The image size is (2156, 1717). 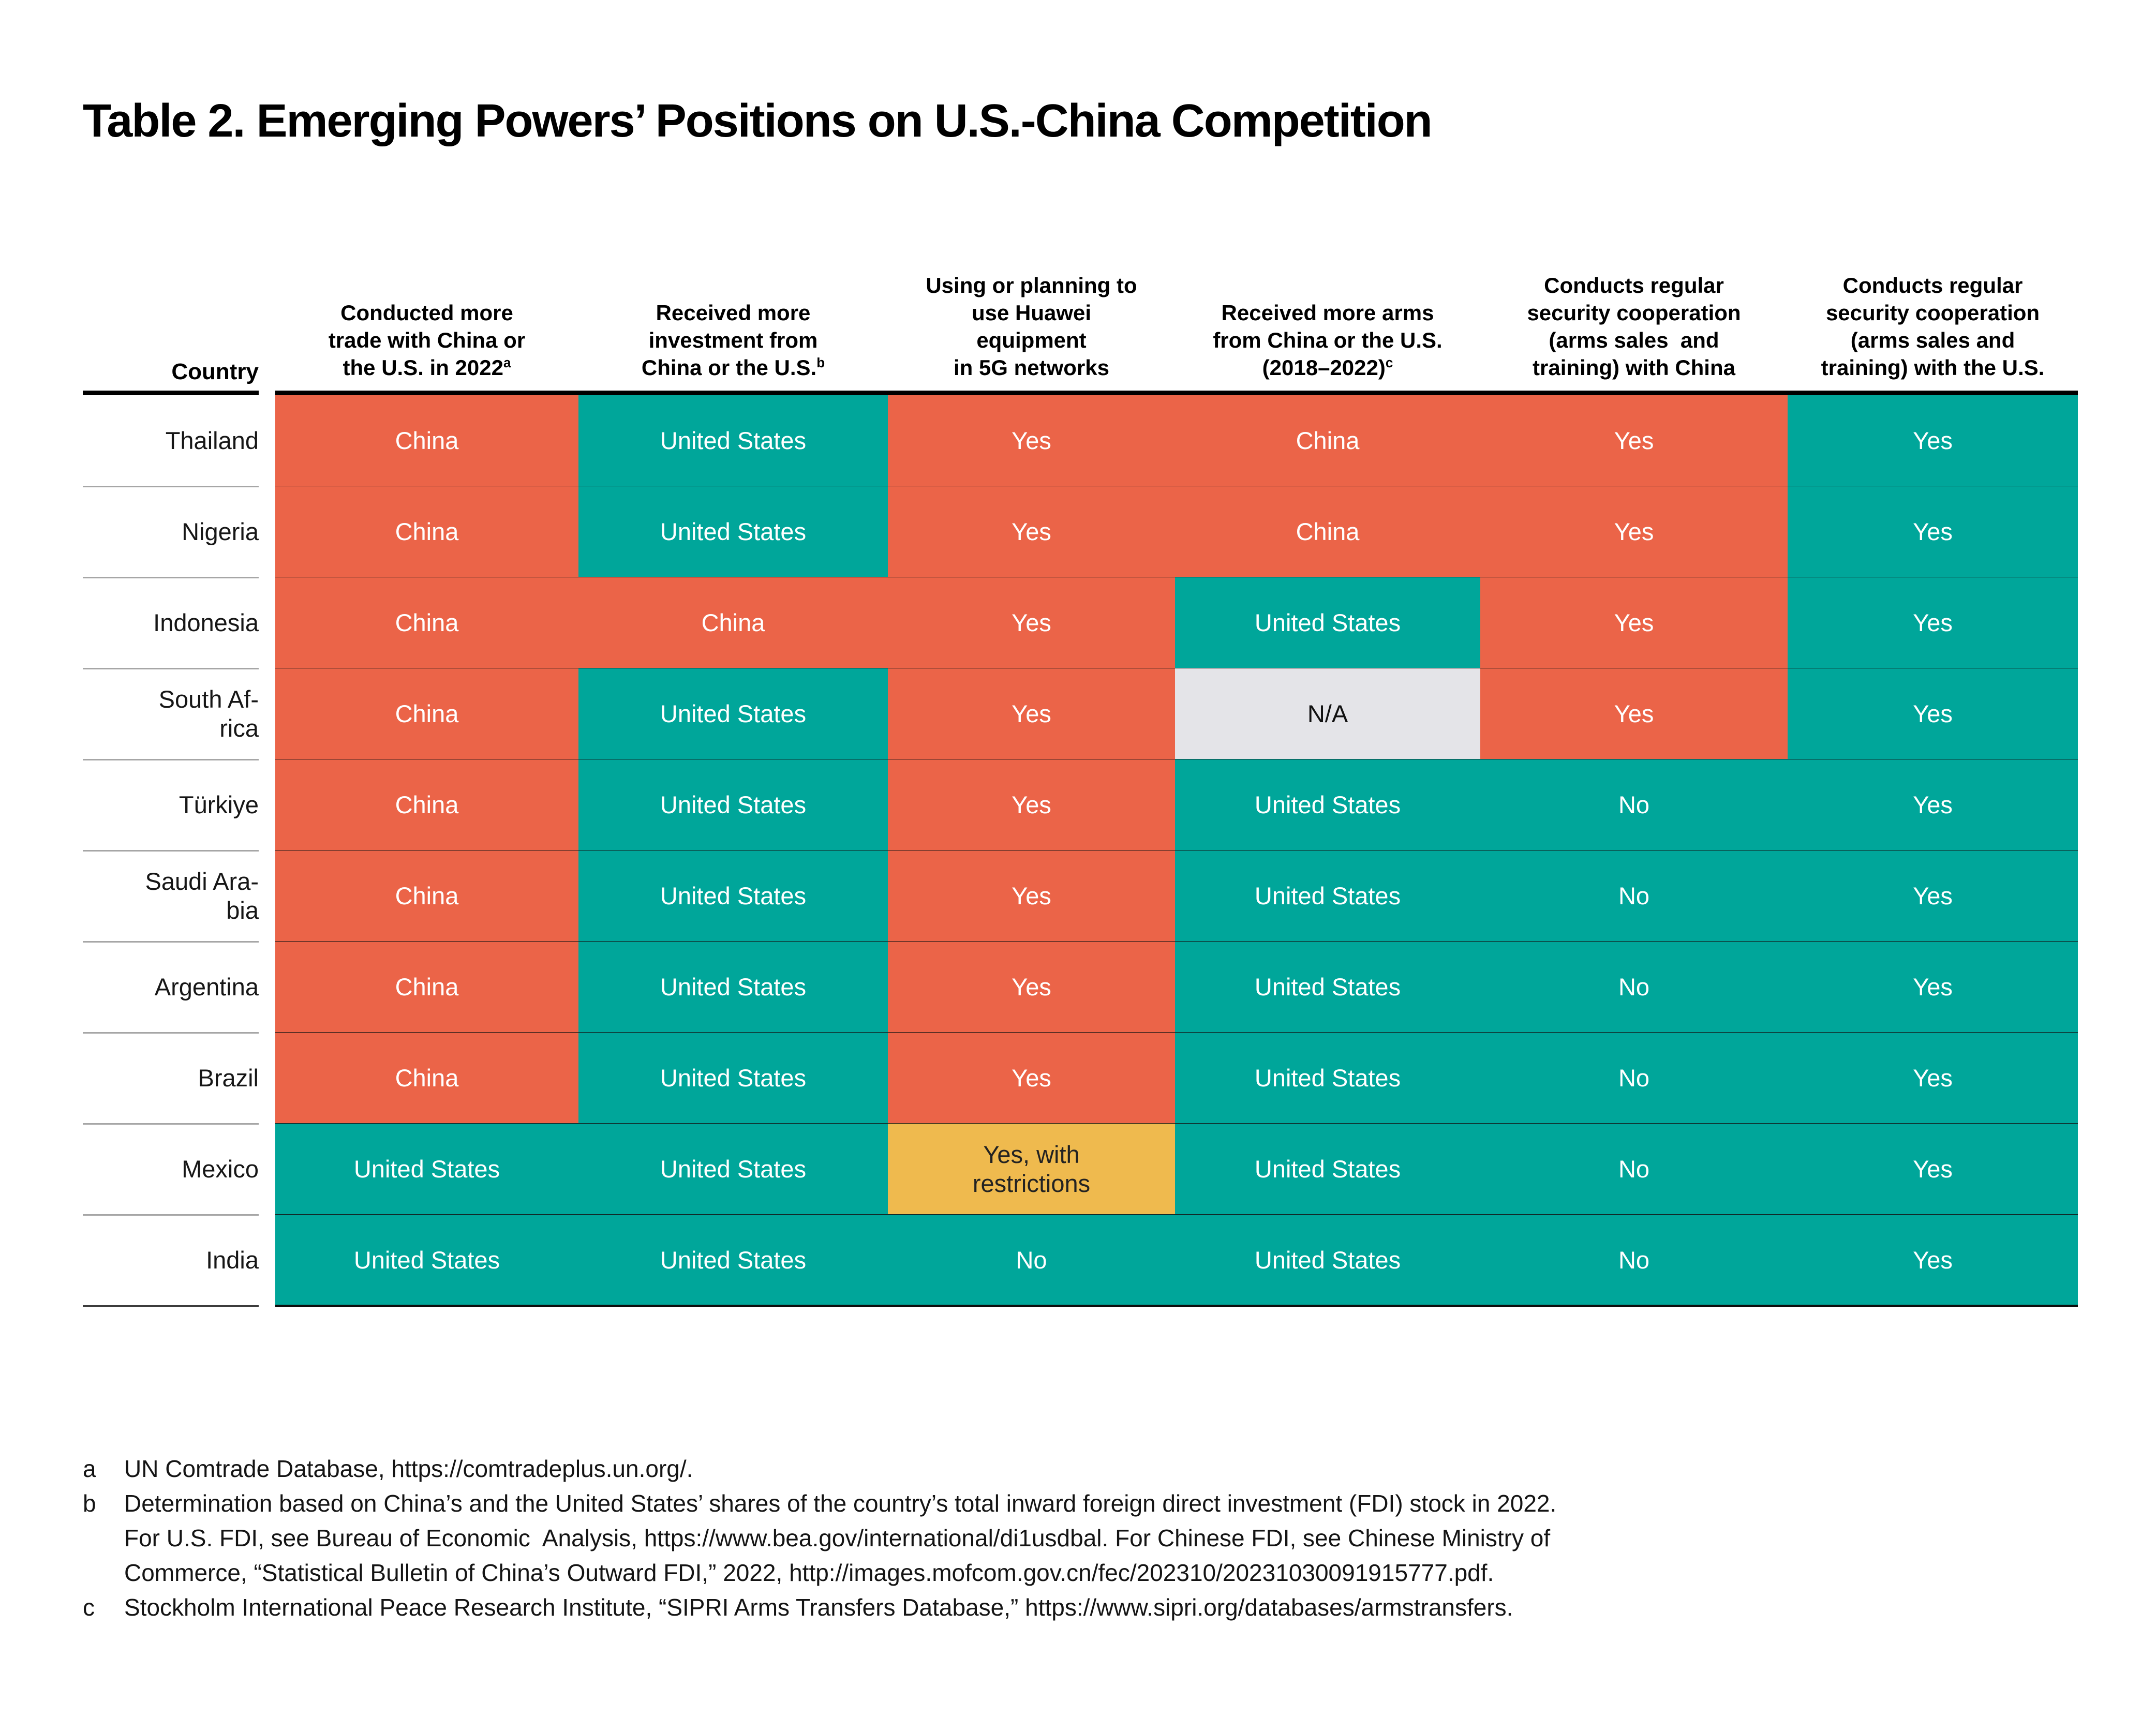 I want to click on country-name: South Af-rica, so click(x=179, y=714).